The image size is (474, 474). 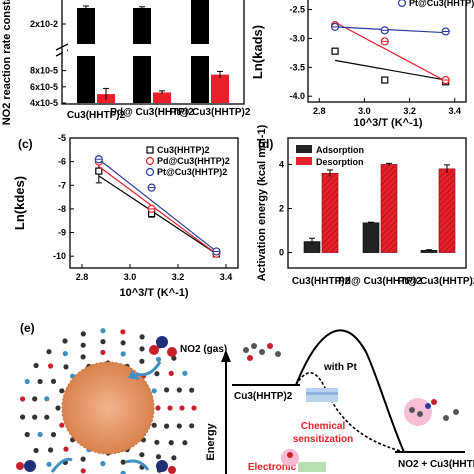 I want to click on panel-c-point-square, so click(x=99, y=171).